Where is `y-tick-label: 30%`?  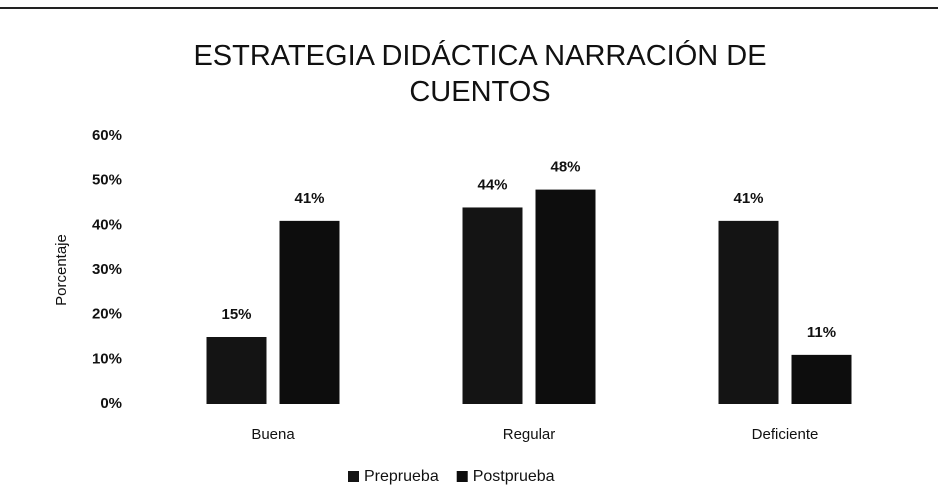
y-tick-label: 30% is located at coordinates (107, 269).